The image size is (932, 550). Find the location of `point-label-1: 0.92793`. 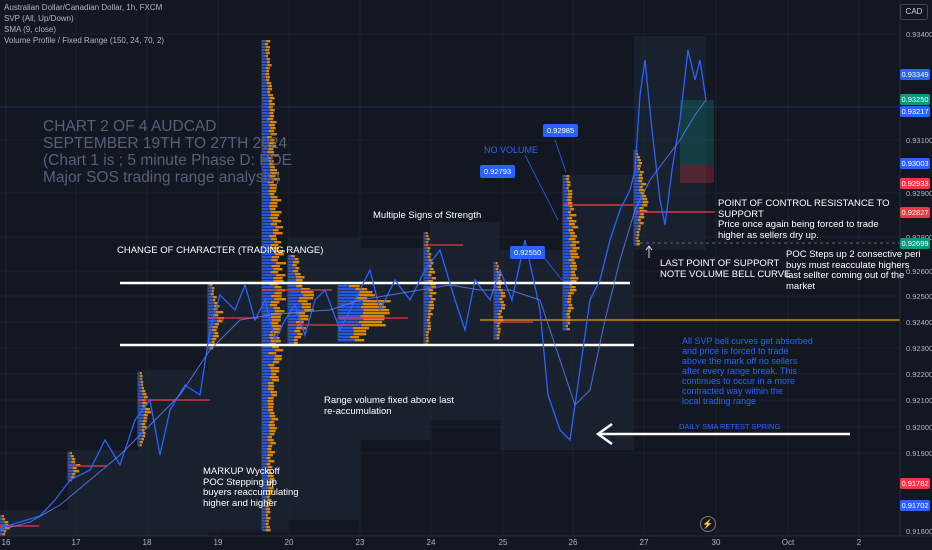

point-label-1: 0.92793 is located at coordinates (498, 171).